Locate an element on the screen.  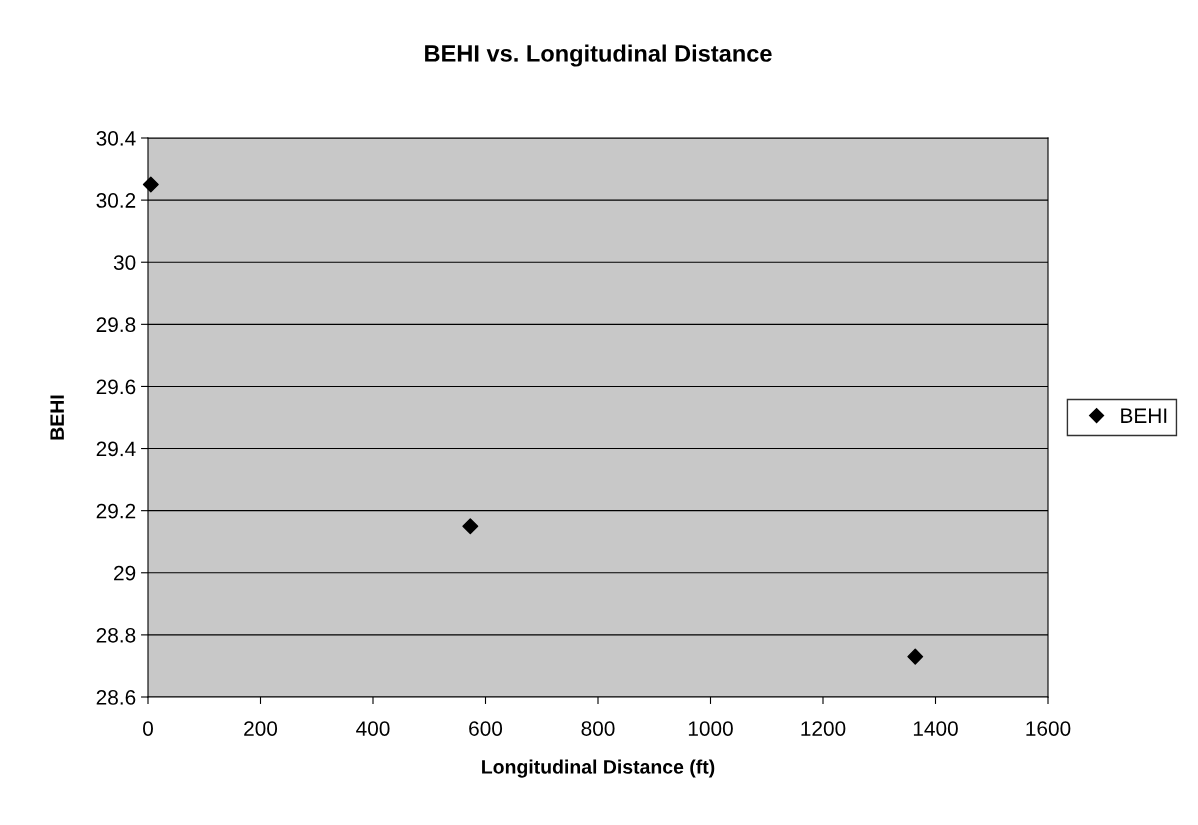
y-tick-label: 29.6 is located at coordinates (116, 387).